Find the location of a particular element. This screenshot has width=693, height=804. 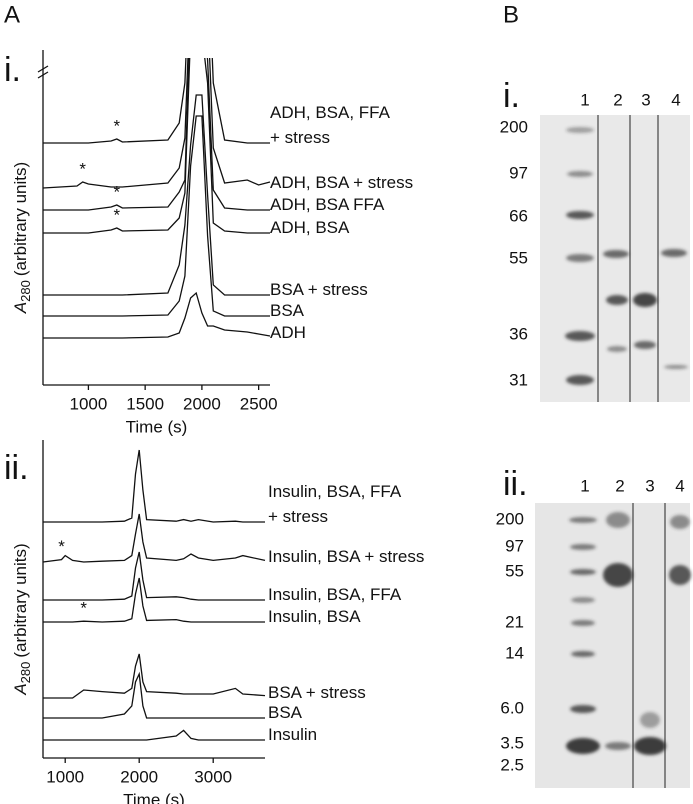

marker-label: 2.5 is located at coordinates (512, 764).